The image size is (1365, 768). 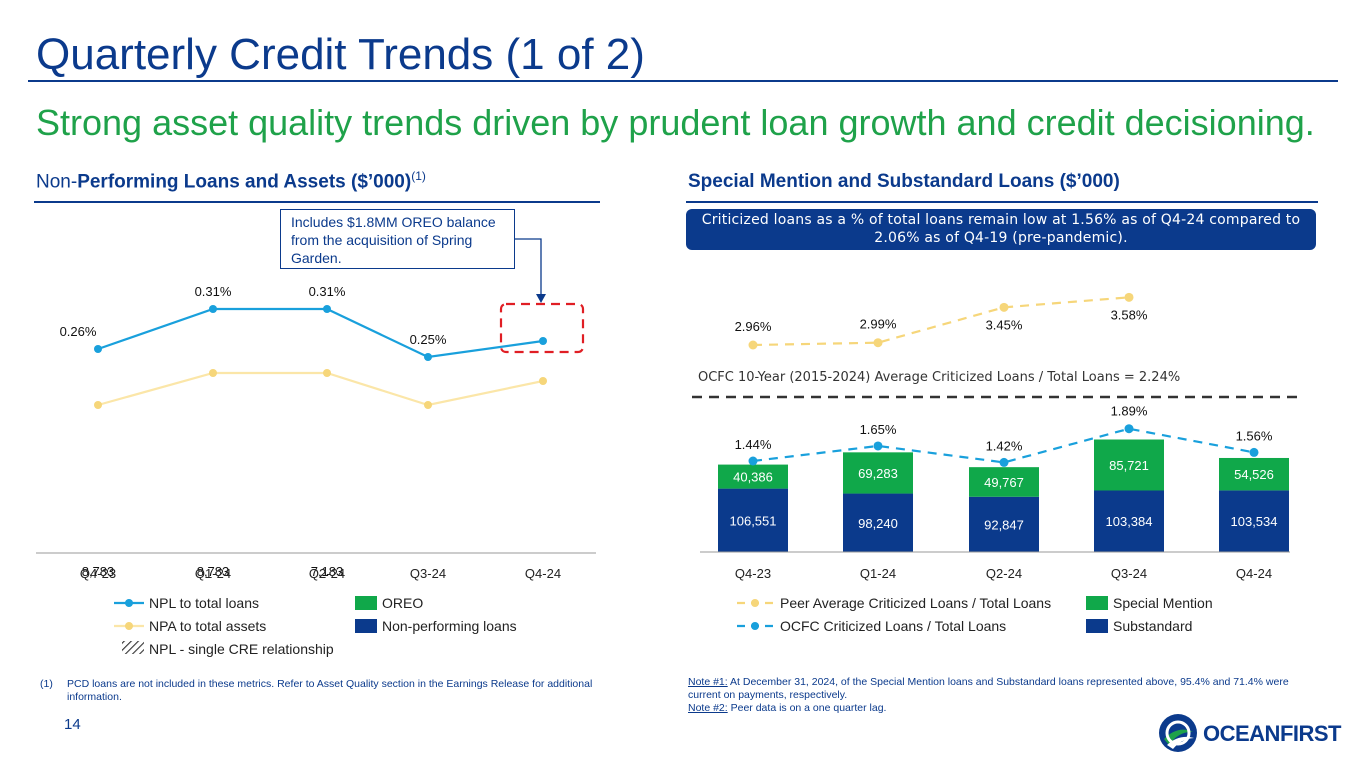 What do you see at coordinates (208, 626) in the screenshot?
I see `legend-npa-to-total-assets: NPA to total assets` at bounding box center [208, 626].